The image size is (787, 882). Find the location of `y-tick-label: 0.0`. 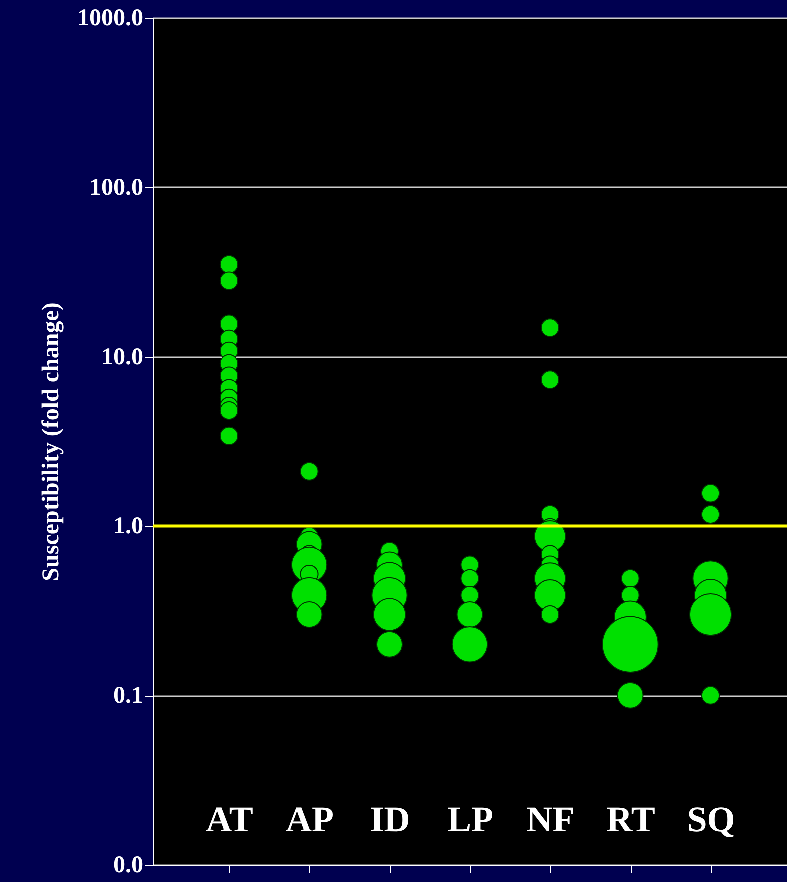

y-tick-label: 0.0 is located at coordinates (129, 865).